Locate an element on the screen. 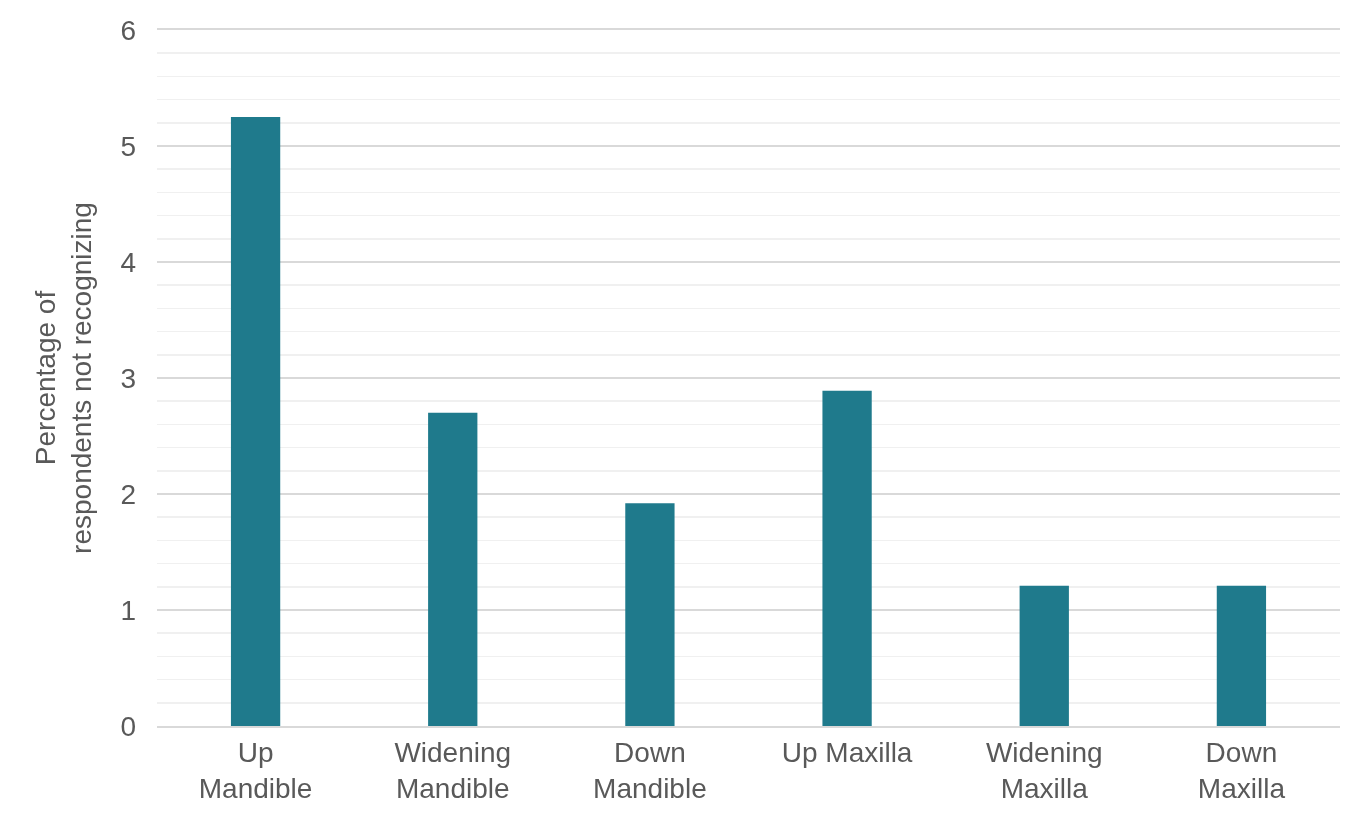 The width and height of the screenshot is (1347, 825). y-tick-label: 1 is located at coordinates (128, 610).